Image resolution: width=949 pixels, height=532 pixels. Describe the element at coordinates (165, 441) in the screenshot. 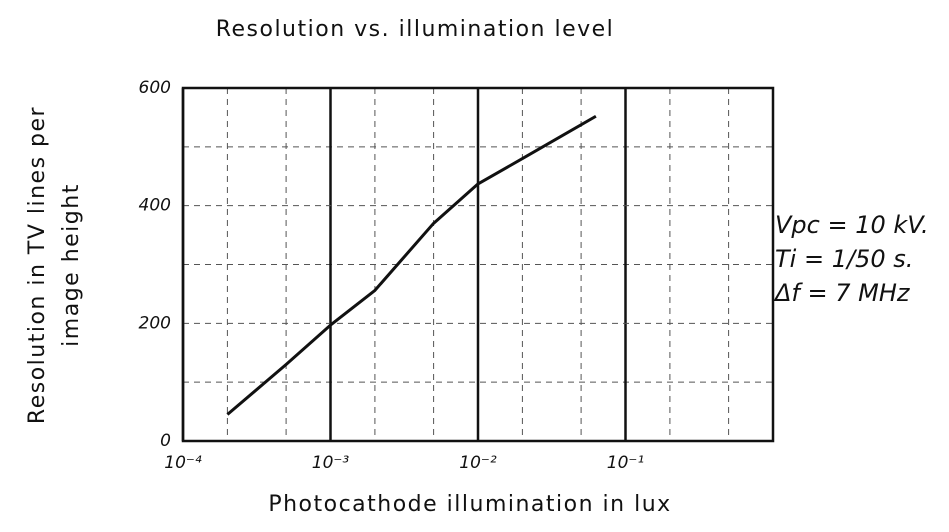

I see `y-tick-label: 0` at that location.